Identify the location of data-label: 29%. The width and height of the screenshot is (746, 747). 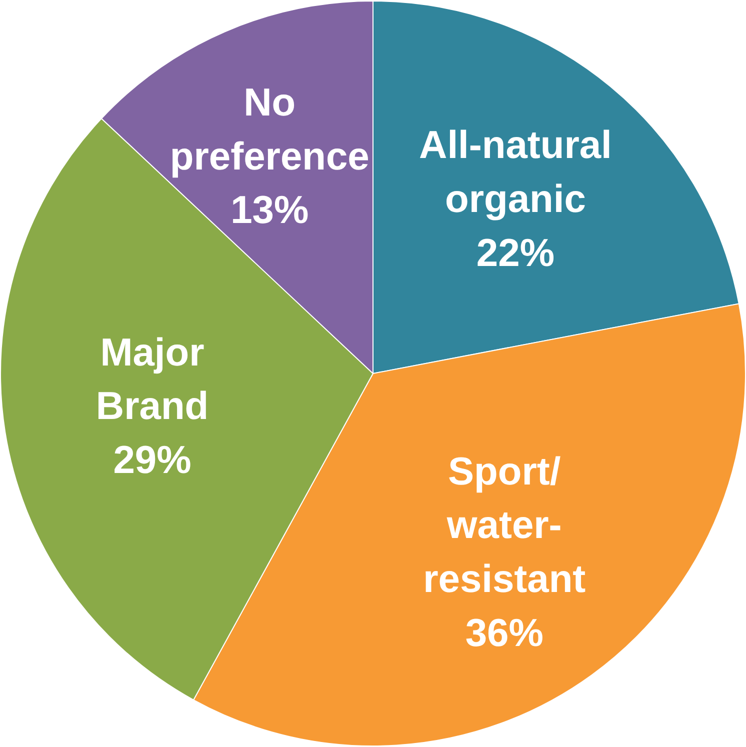
(152, 460).